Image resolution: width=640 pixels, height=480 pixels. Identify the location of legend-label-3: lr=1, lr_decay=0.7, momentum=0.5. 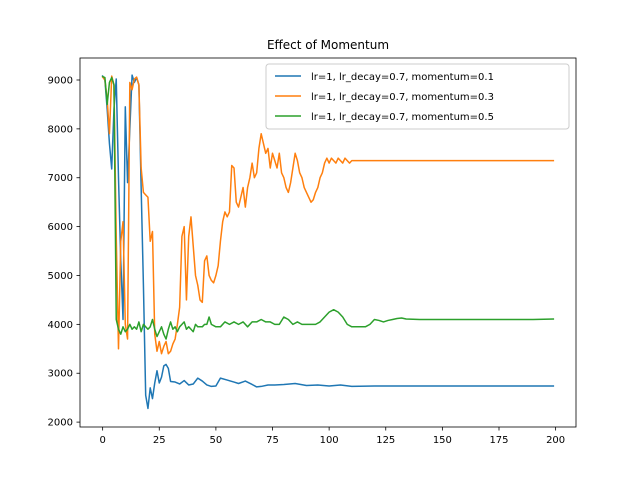
(402, 117).